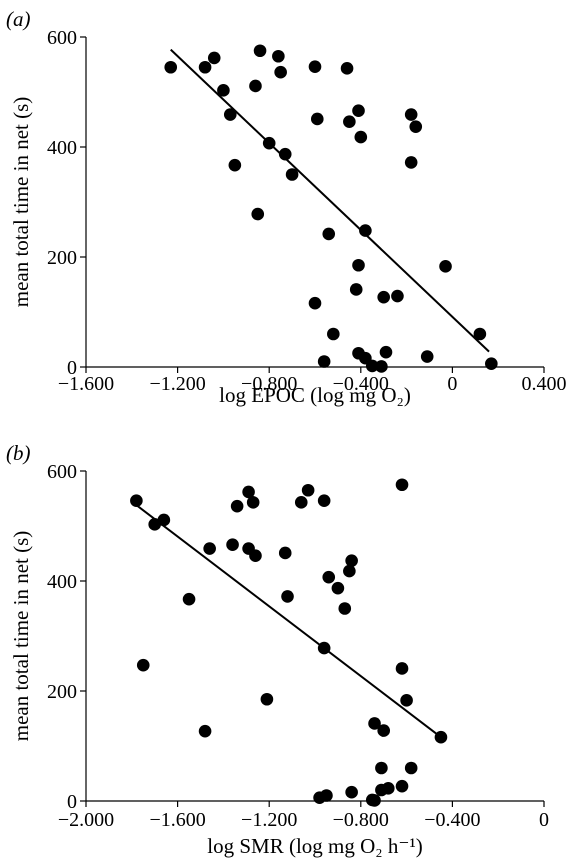 The image size is (577, 868). I want to click on x-tick-label: −2.000, so click(86, 820).